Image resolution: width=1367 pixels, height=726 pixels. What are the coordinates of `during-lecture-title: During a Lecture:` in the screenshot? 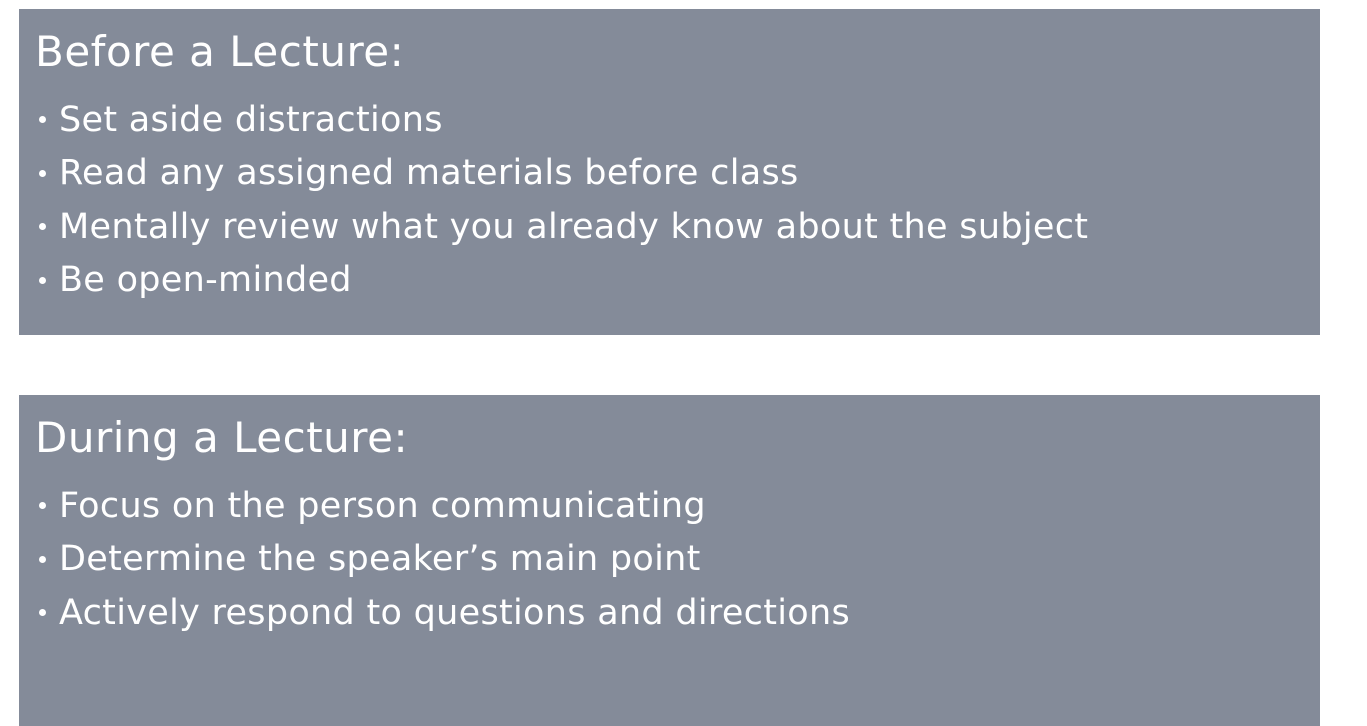 It's located at (222, 437).